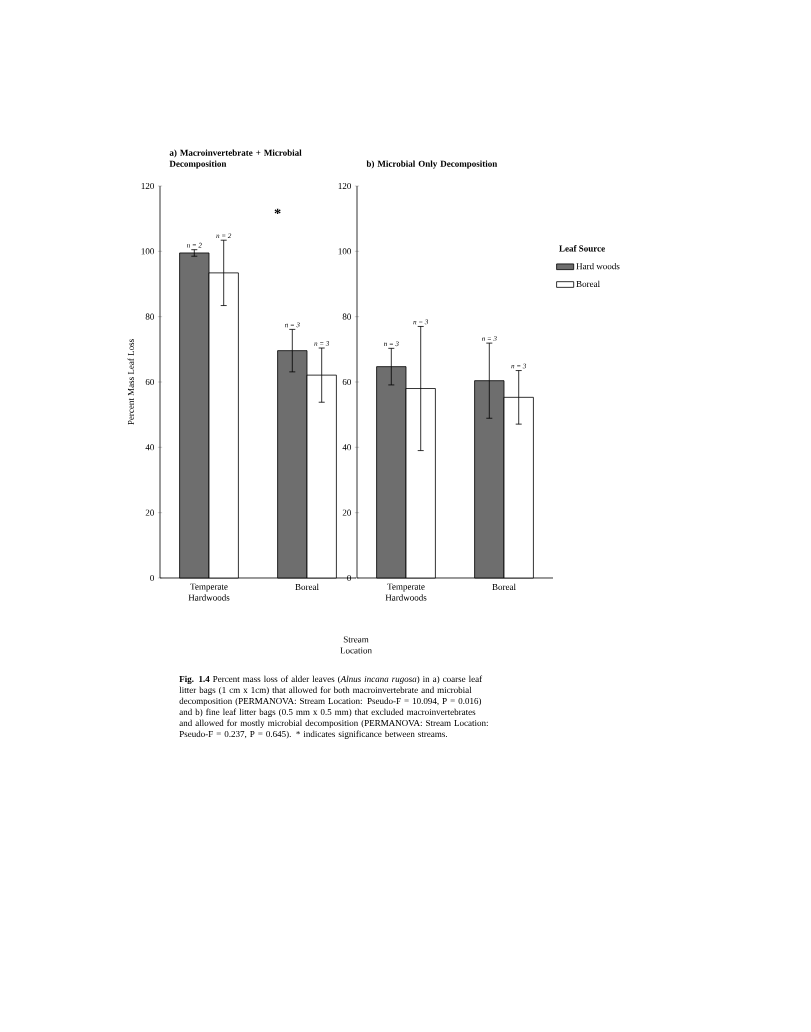 This screenshot has height=1032, width=811. What do you see at coordinates (333, 707) in the screenshot?
I see `text: Fig. 1.4 Percent mass loss of alder leaves (Alnus incana rugosa) in a) coarse leaf litter bags (1 cm x 1cm) that allowed for both macroinvertebrate and microbial decomposition (PERMANOVA: Stream Location: Pseudo-F = 10.094, P = 0.016) and b) fine leaf litter bags (0.5 mm x 0.5 mm) that excluded macroinvertebrates and allowed for mostly microbial decomposition (PERMANOVA: Stream Location: Pseudo-F = 0.237, P = 0.645). * indicates significance between streams.` at bounding box center [333, 707].